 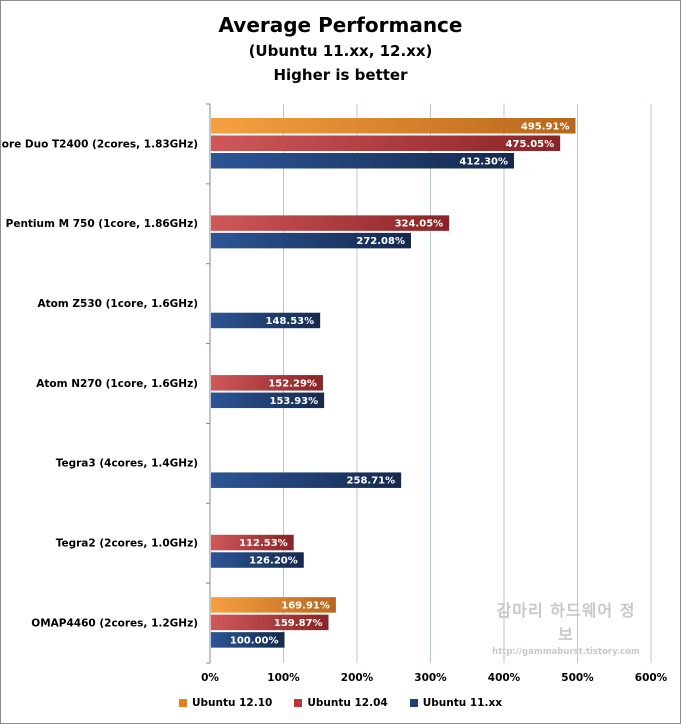 I want to click on data-label: 272.08%, so click(x=380, y=241).